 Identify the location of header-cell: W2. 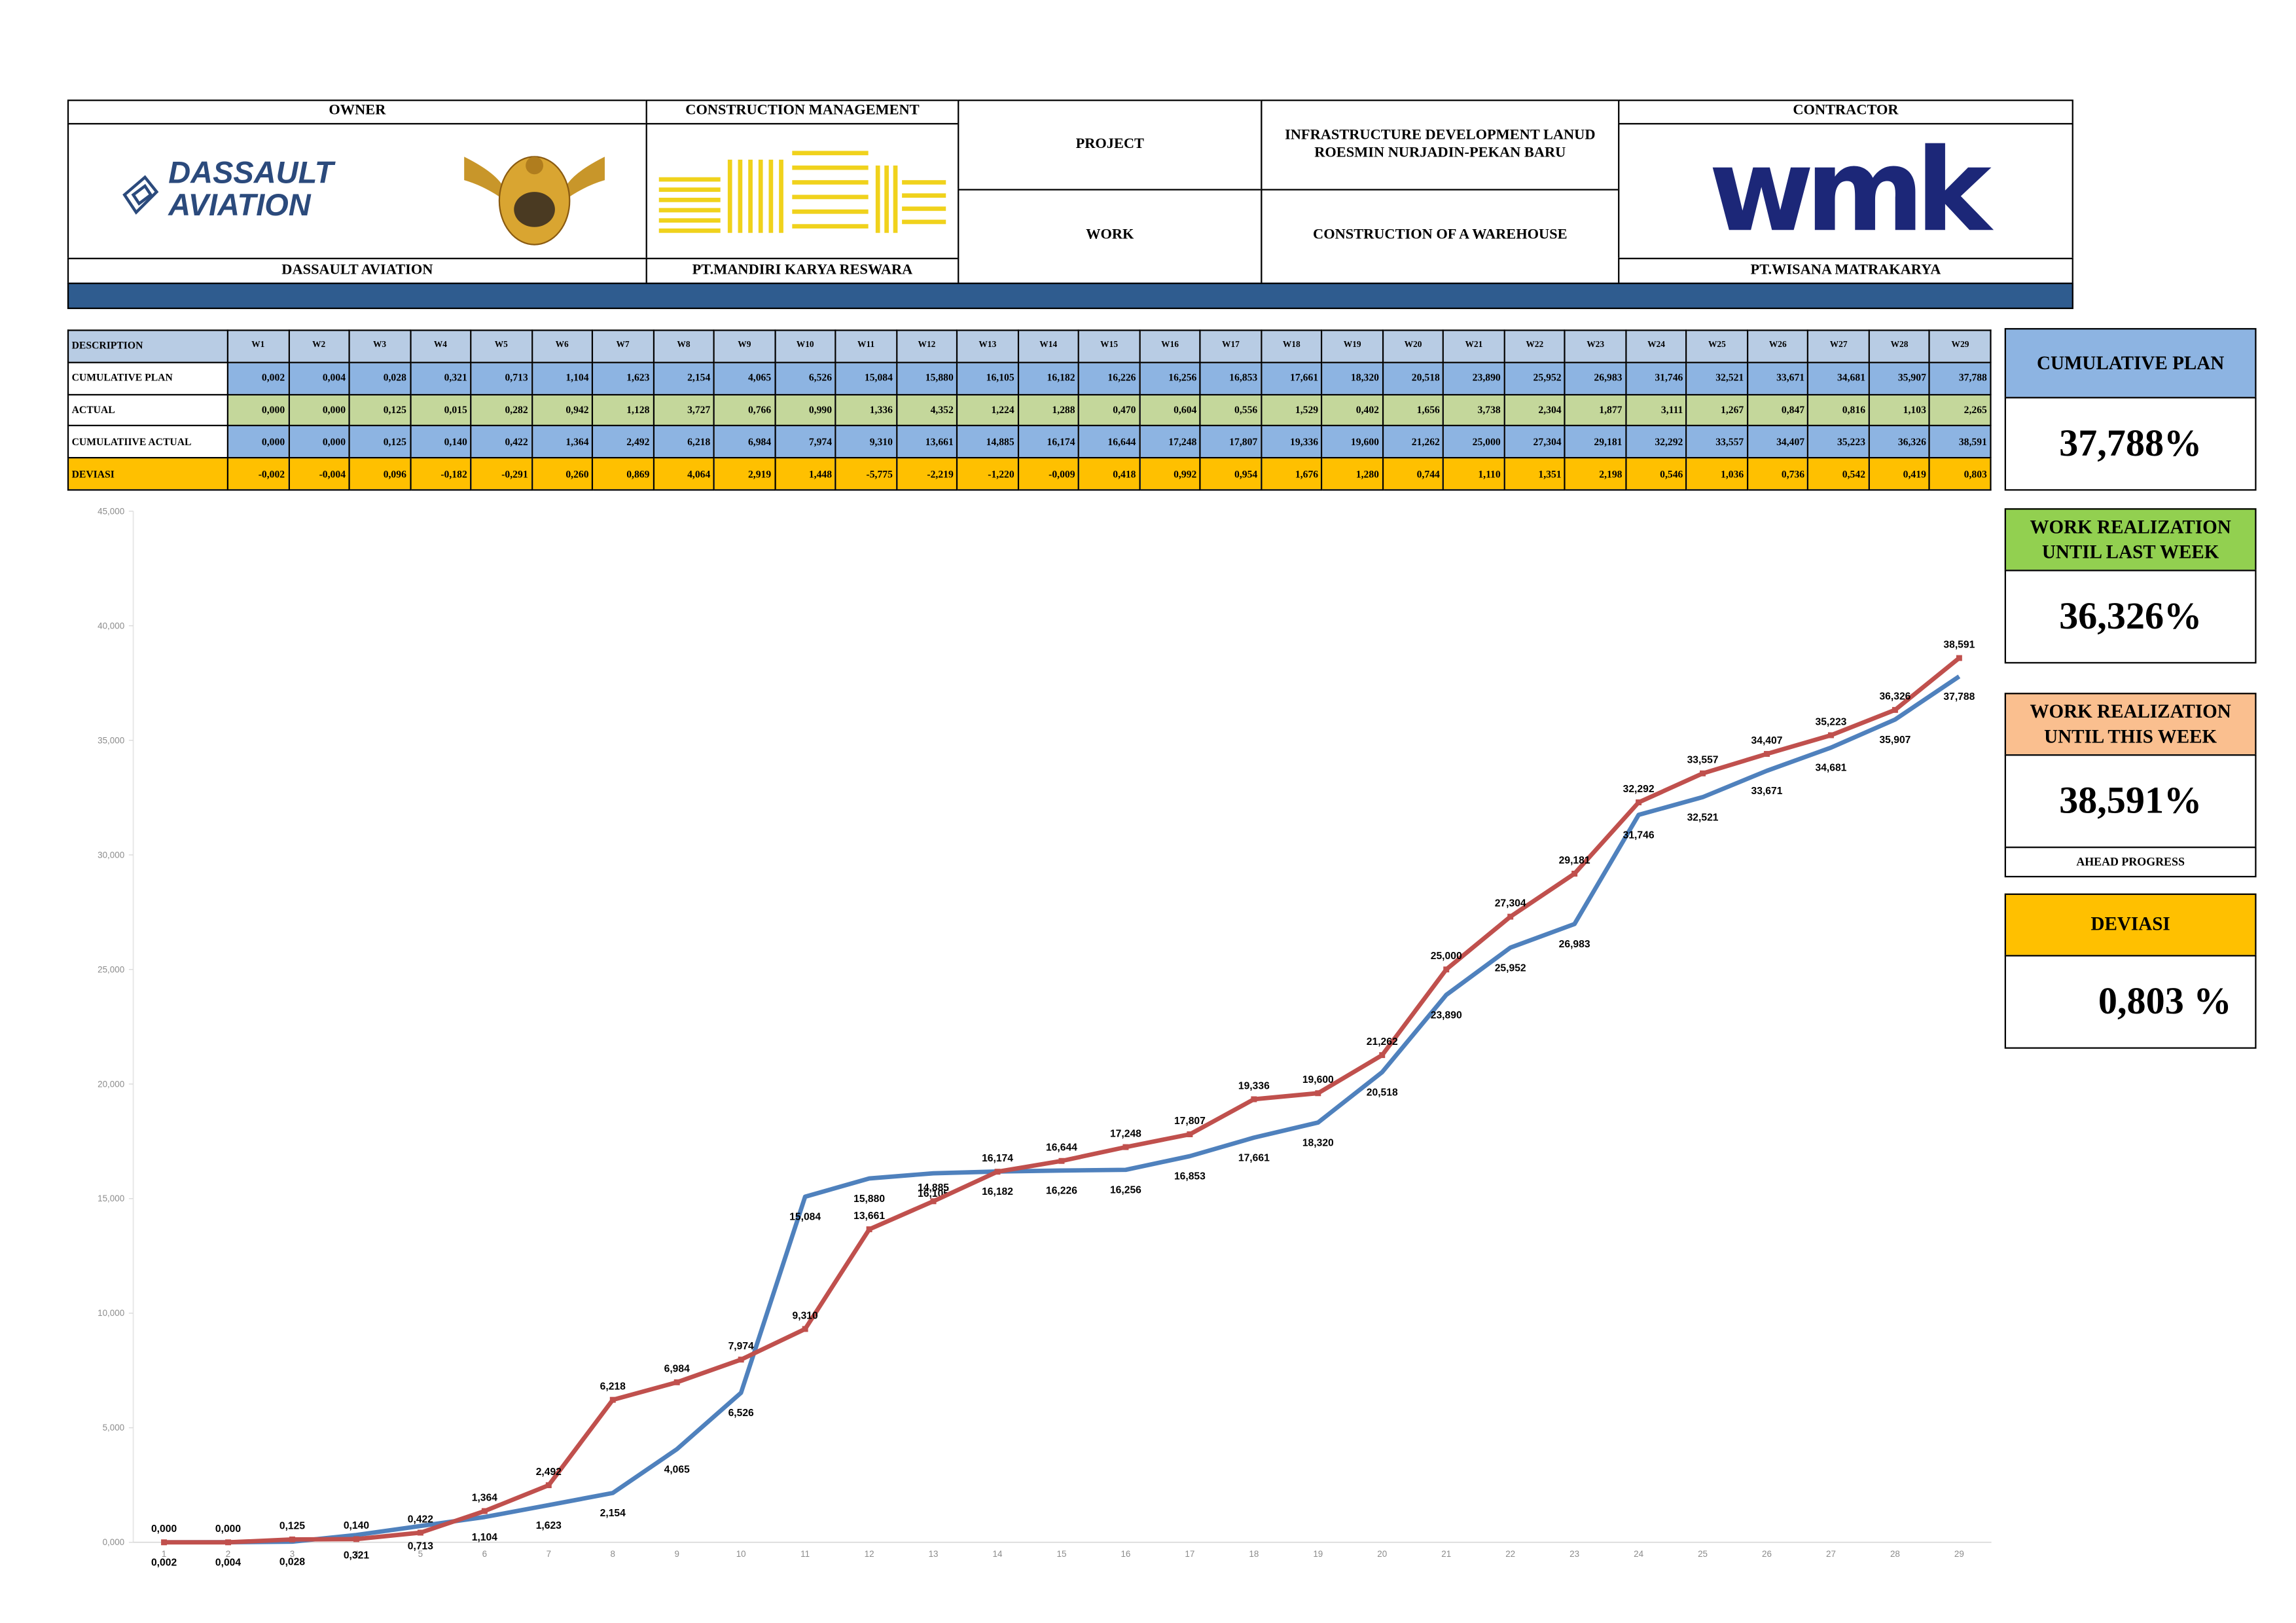
(318, 346).